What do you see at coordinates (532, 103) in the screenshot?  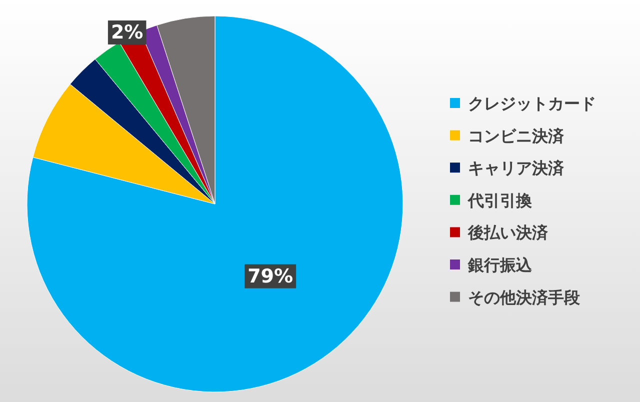 I see `slice-label: クレジットカード` at bounding box center [532, 103].